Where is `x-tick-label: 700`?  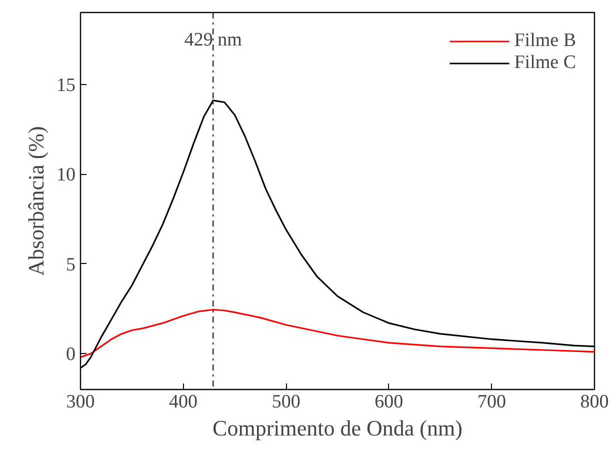
x-tick-label: 700 is located at coordinates (491, 402).